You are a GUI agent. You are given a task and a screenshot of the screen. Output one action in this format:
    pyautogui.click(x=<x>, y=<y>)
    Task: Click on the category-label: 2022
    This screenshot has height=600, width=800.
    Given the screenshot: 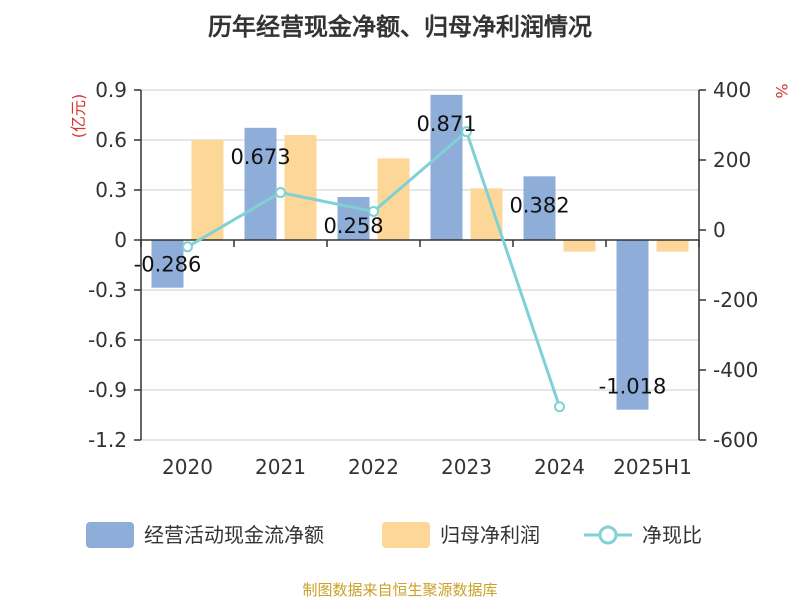 What is the action you would take?
    pyautogui.click(x=373, y=467)
    